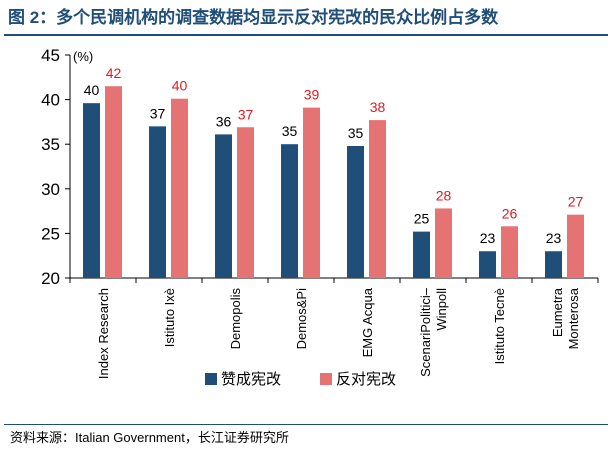 This screenshot has height=451, width=612. What do you see at coordinates (246, 114) in the screenshot?
I see `data-label-against: 37` at bounding box center [246, 114].